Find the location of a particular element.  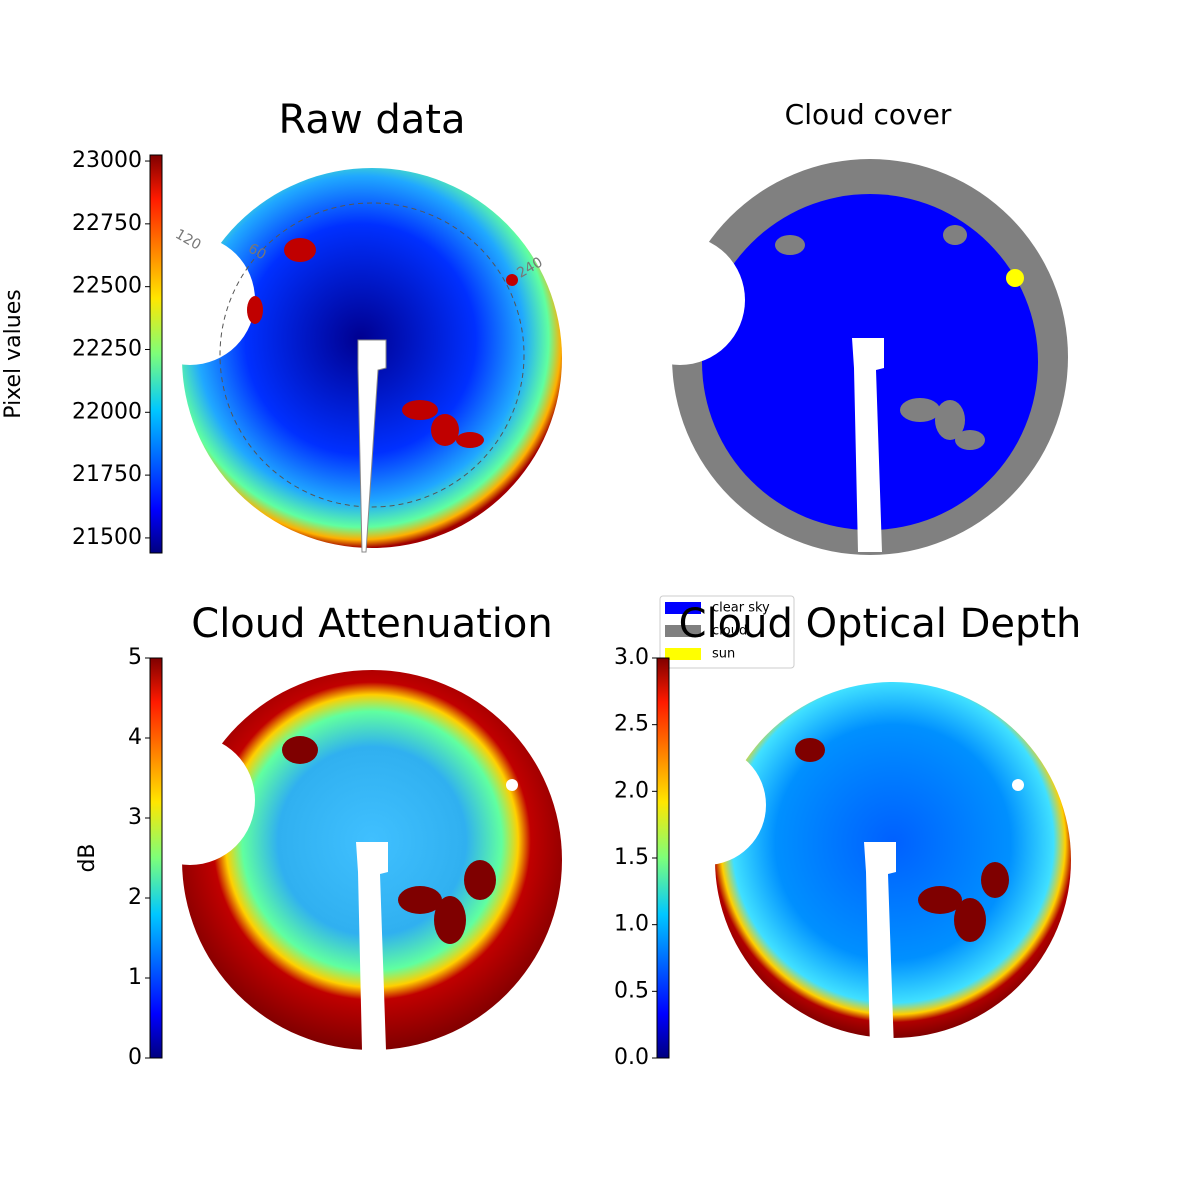

colorbar-label: dB is located at coordinates (87, 857).